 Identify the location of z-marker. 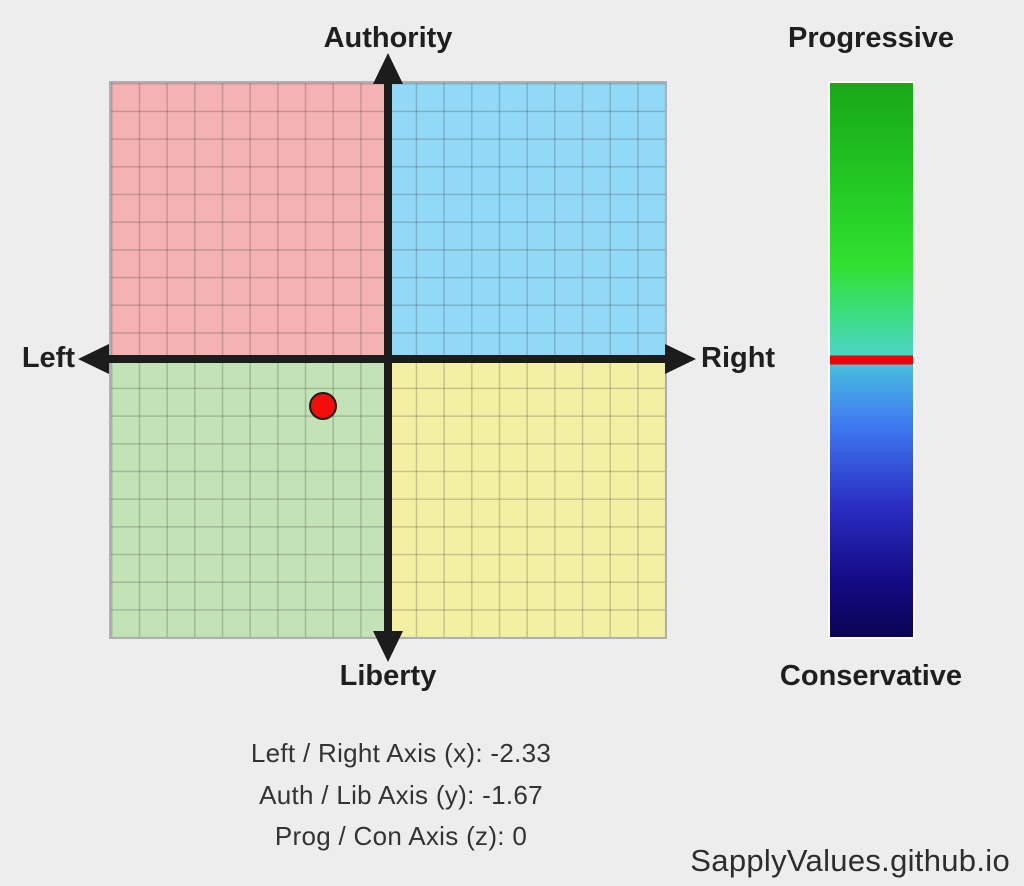
(871, 360).